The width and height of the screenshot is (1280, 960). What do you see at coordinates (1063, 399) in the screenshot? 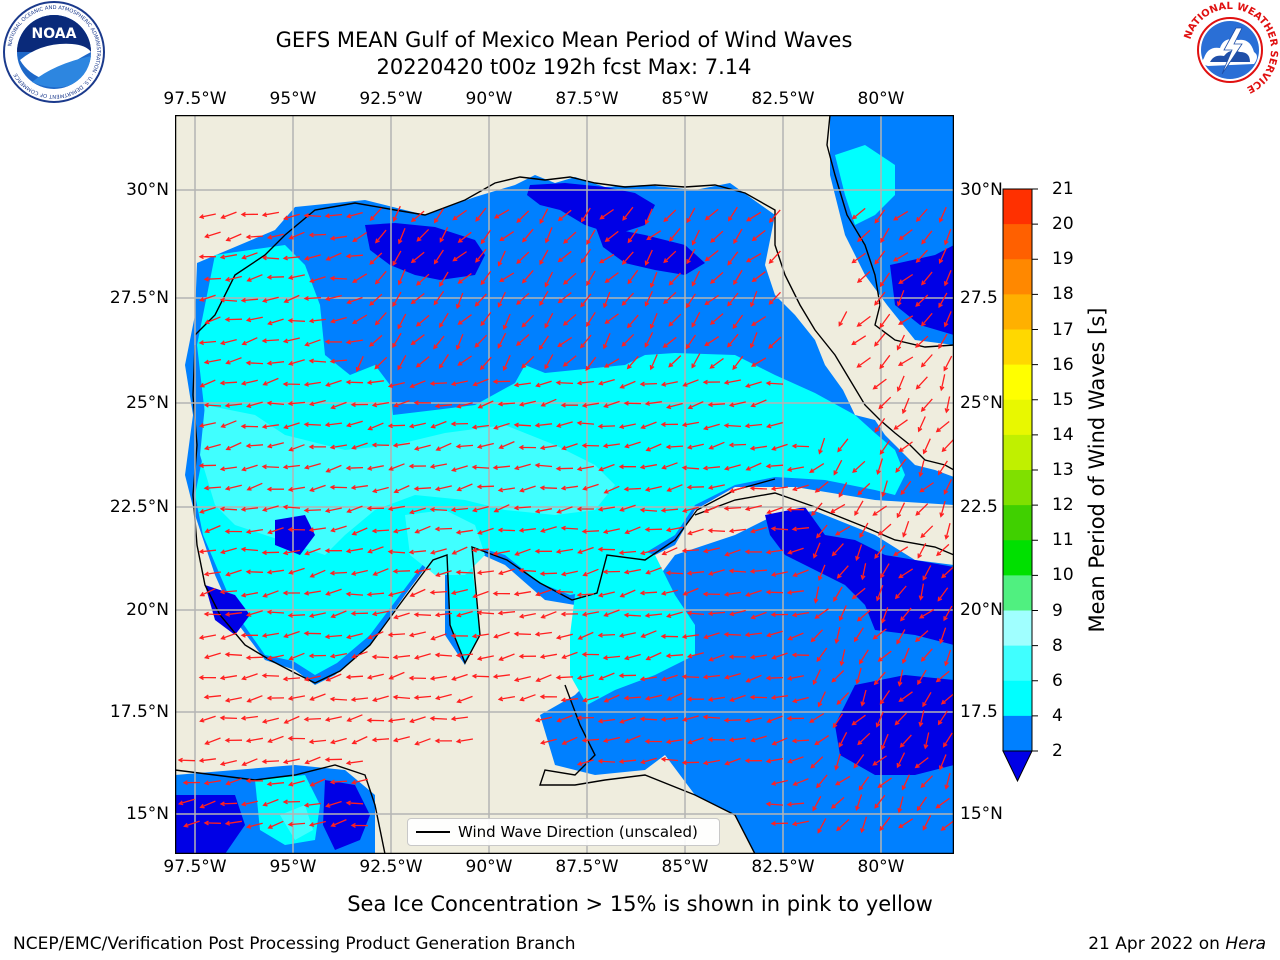
I see `colorbar-tick-label: 15` at bounding box center [1063, 399].